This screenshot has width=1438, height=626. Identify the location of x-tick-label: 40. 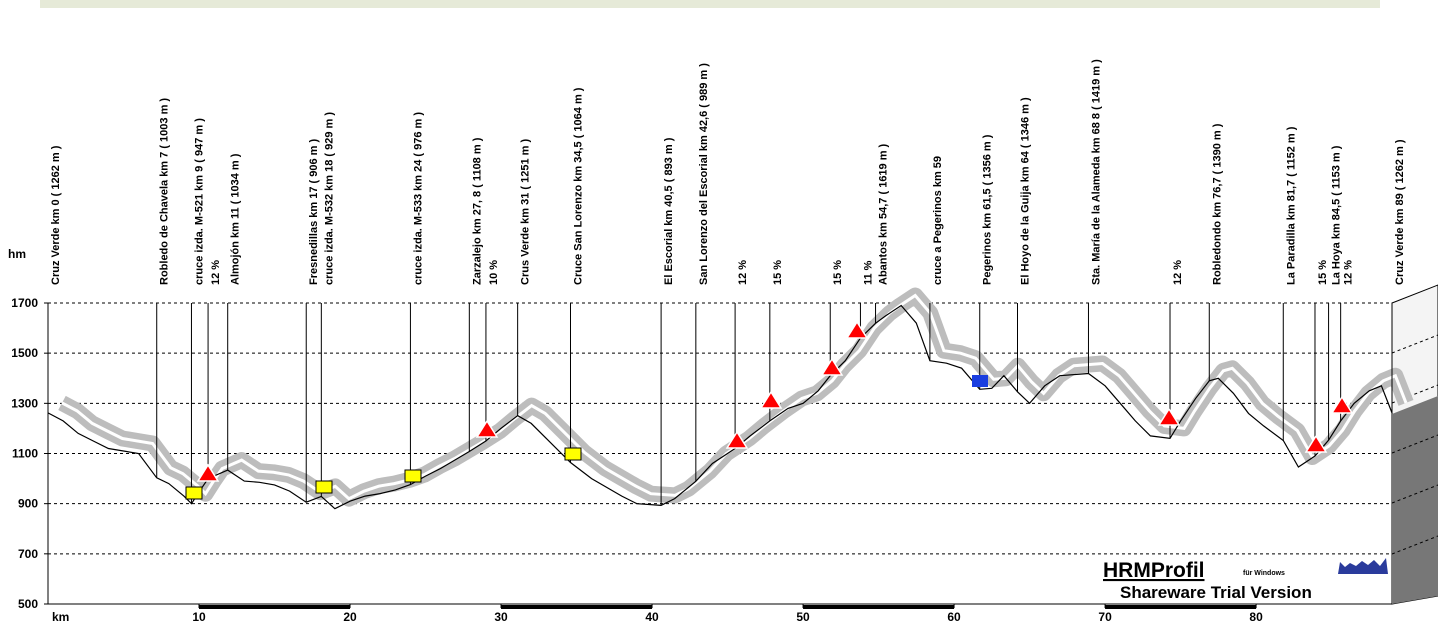
(652, 617).